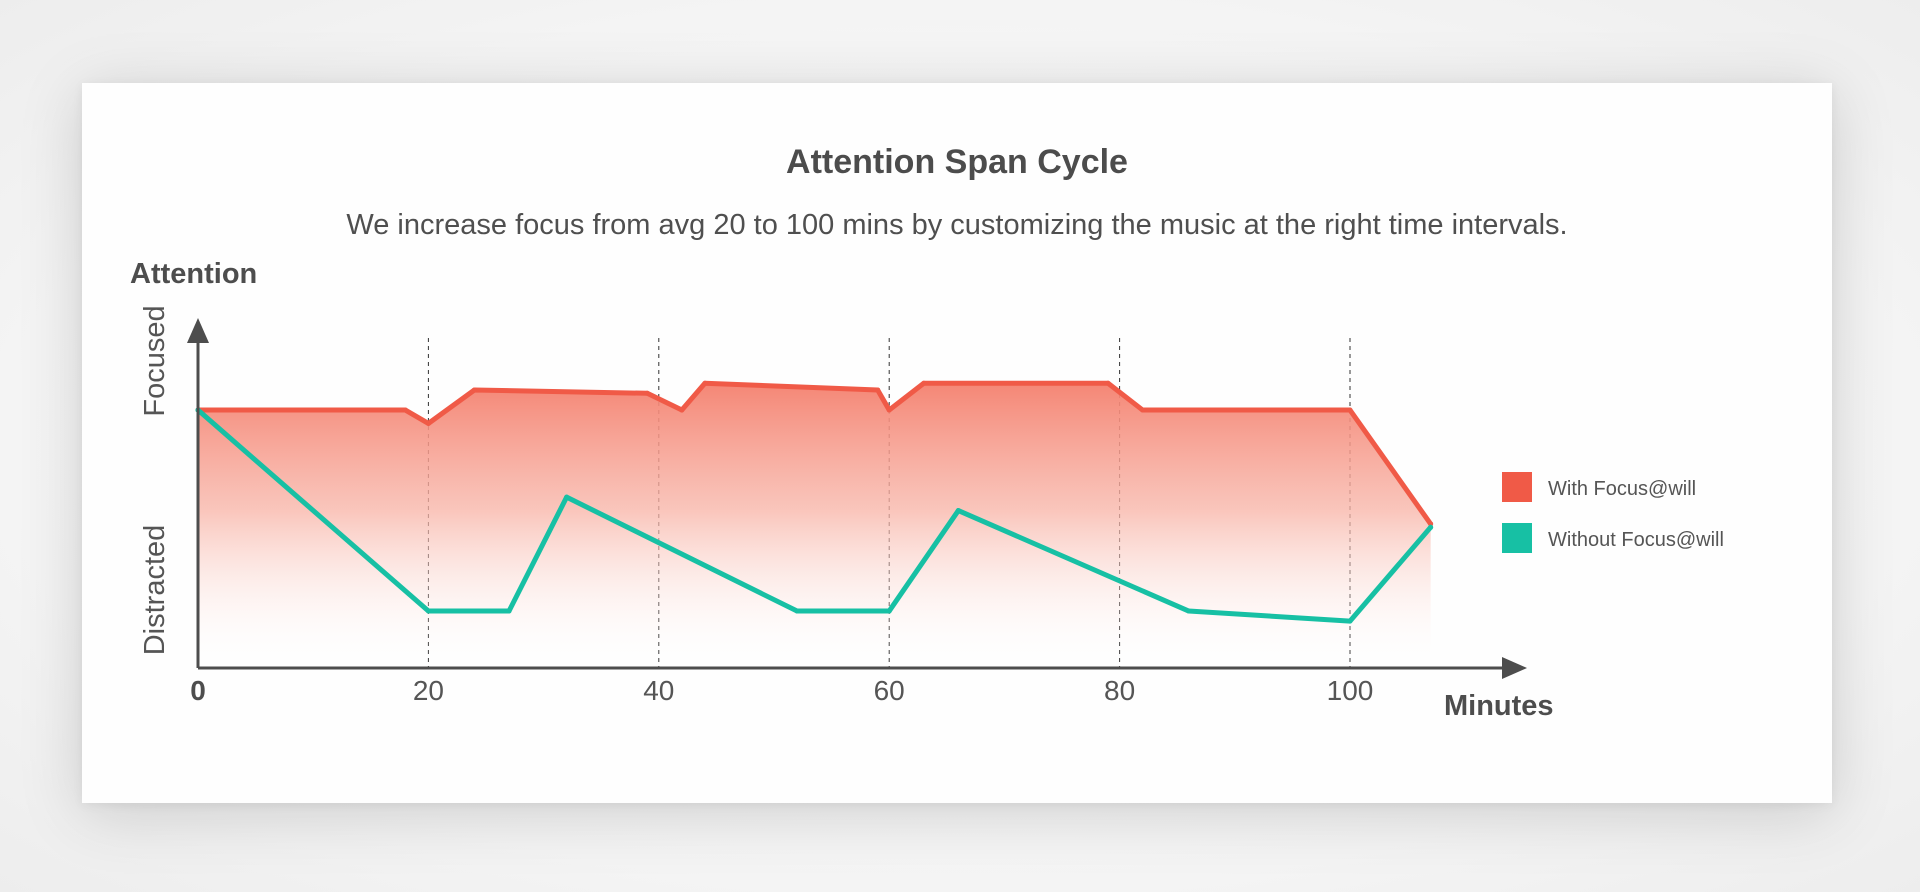 This screenshot has height=892, width=1920. Describe the element at coordinates (1622, 489) in the screenshot. I see `legend-label-with: With Focus@will` at that location.